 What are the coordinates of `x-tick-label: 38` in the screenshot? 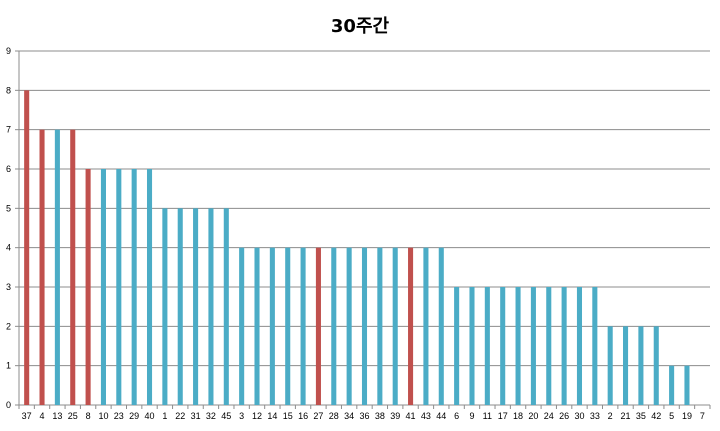 It's located at (380, 416).